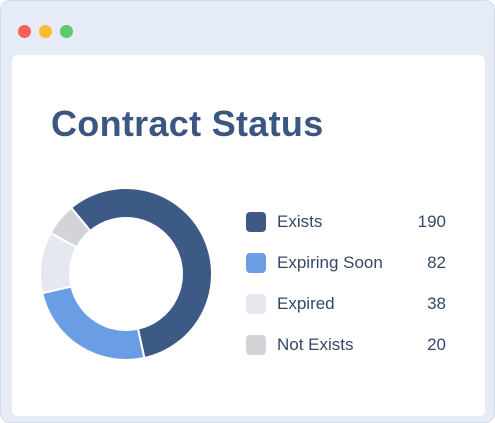 Image resolution: width=495 pixels, height=423 pixels. What do you see at coordinates (141, 273) in the screenshot?
I see `donut-slice-exists` at bounding box center [141, 273].